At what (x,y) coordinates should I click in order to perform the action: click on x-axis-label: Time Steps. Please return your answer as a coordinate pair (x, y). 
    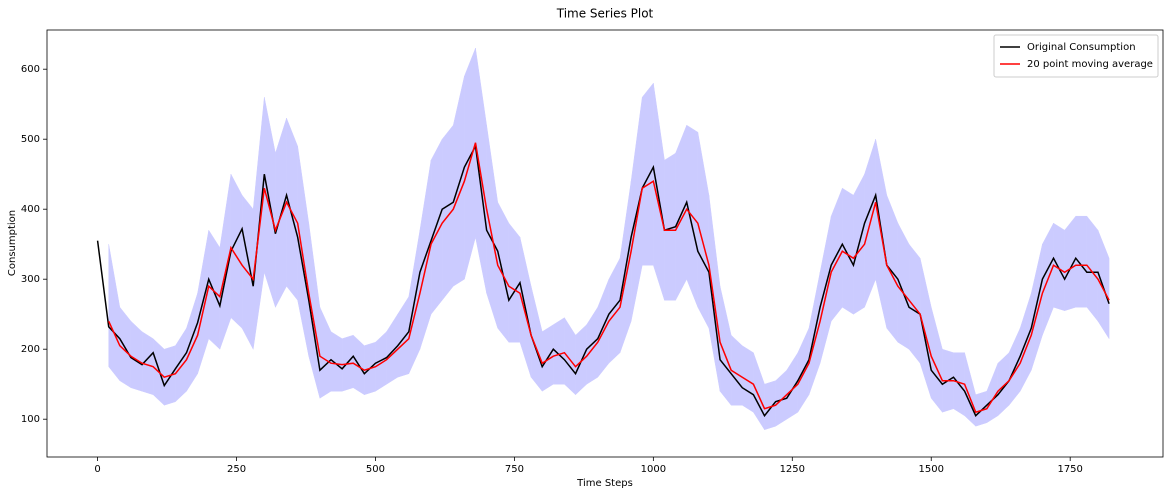
    Looking at the image, I should click on (604, 483).